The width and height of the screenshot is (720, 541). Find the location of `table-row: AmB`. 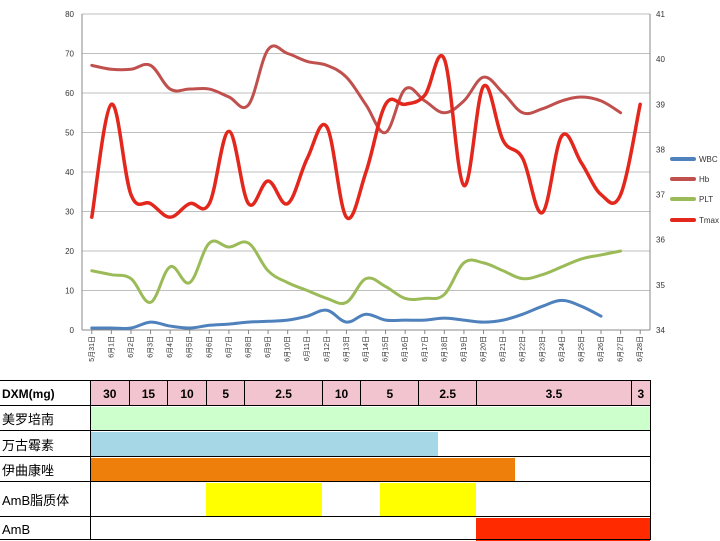

table-row: AmB is located at coordinates (325, 528).